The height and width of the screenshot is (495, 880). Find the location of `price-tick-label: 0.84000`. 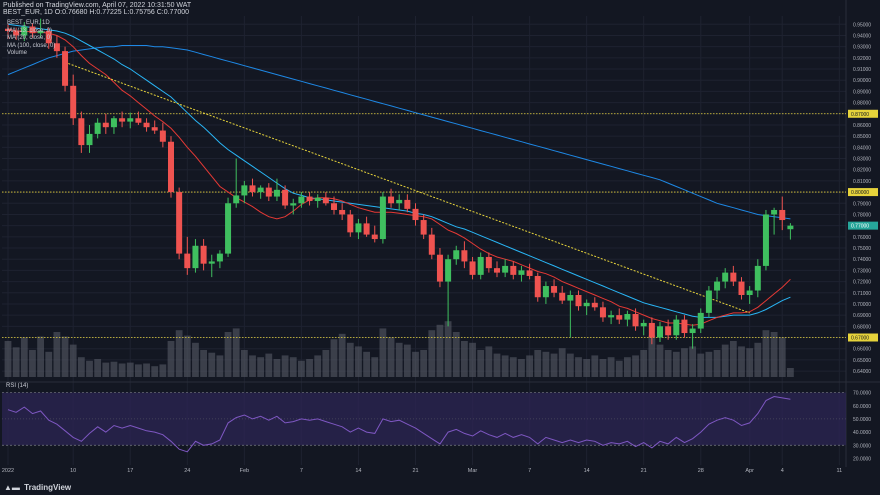

price-tick-label: 0.84000 is located at coordinates (862, 148).